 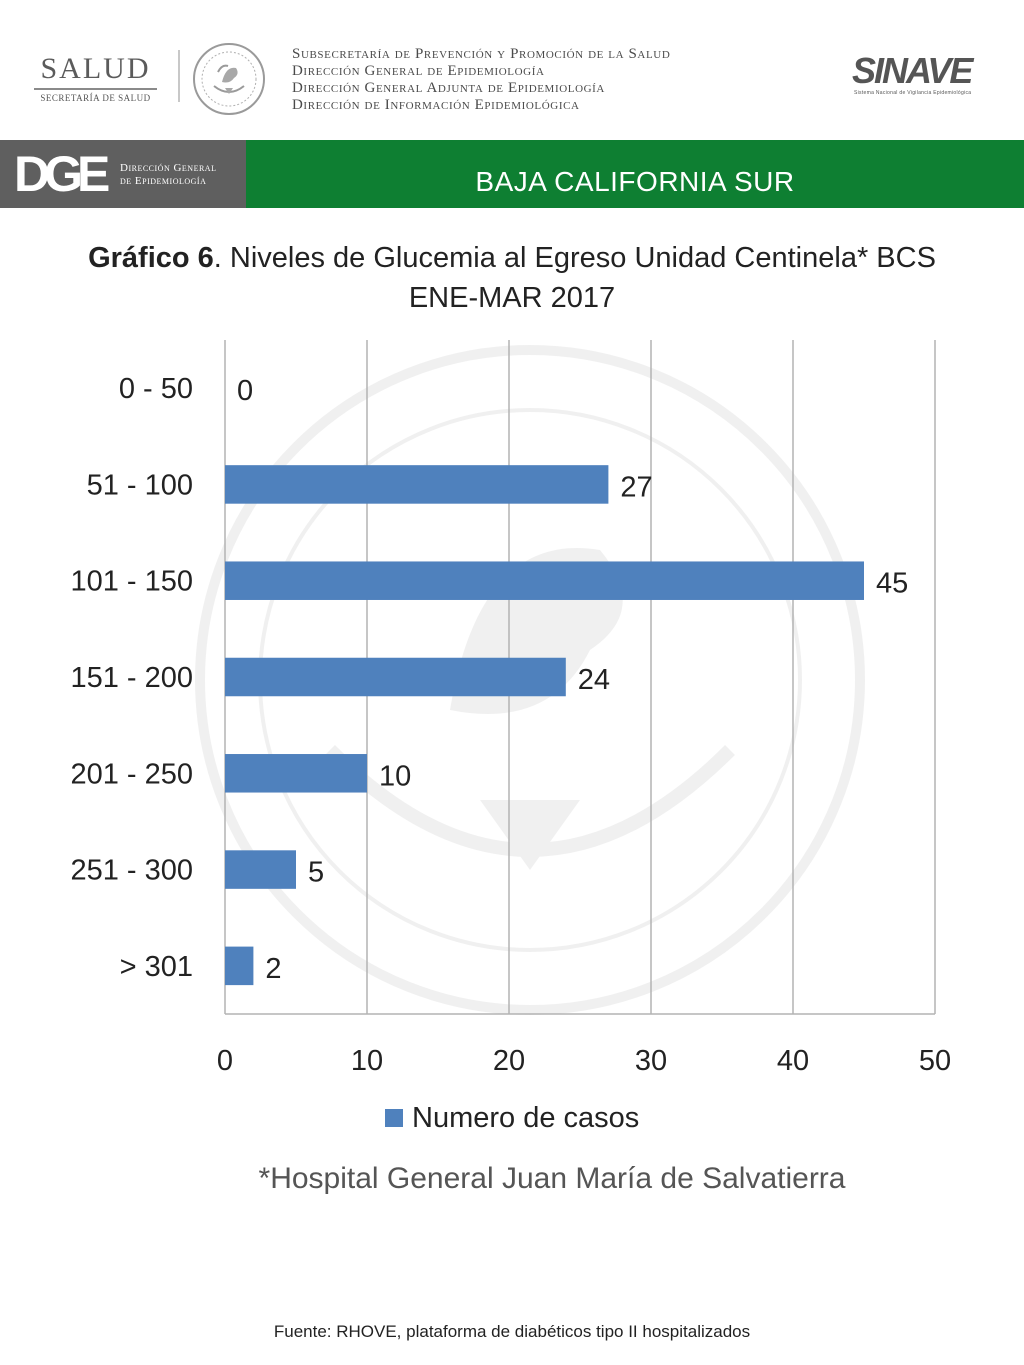 I want to click on legend-swatch, so click(x=394, y=1118).